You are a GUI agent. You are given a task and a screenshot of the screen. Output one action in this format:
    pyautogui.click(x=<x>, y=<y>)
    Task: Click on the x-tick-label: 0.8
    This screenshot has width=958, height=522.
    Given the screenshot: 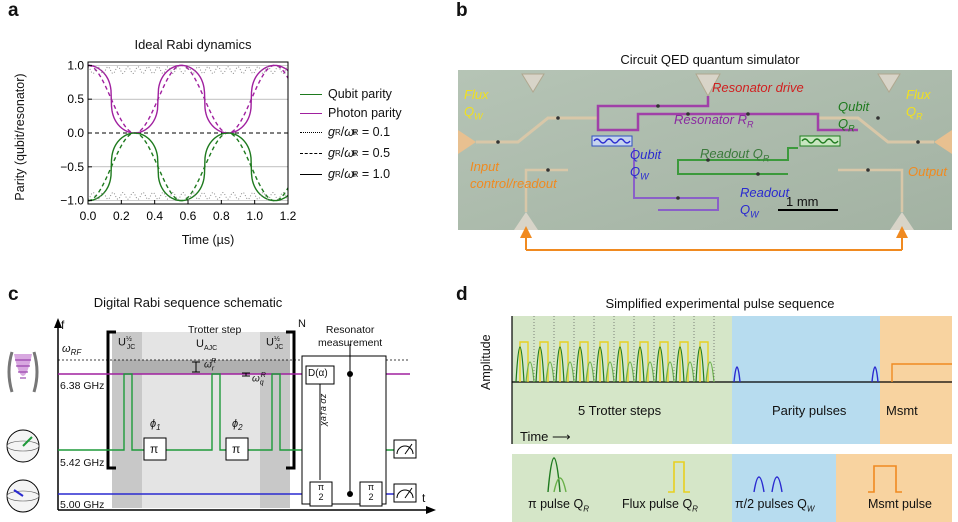 What is the action you would take?
    pyautogui.click(x=221, y=216)
    